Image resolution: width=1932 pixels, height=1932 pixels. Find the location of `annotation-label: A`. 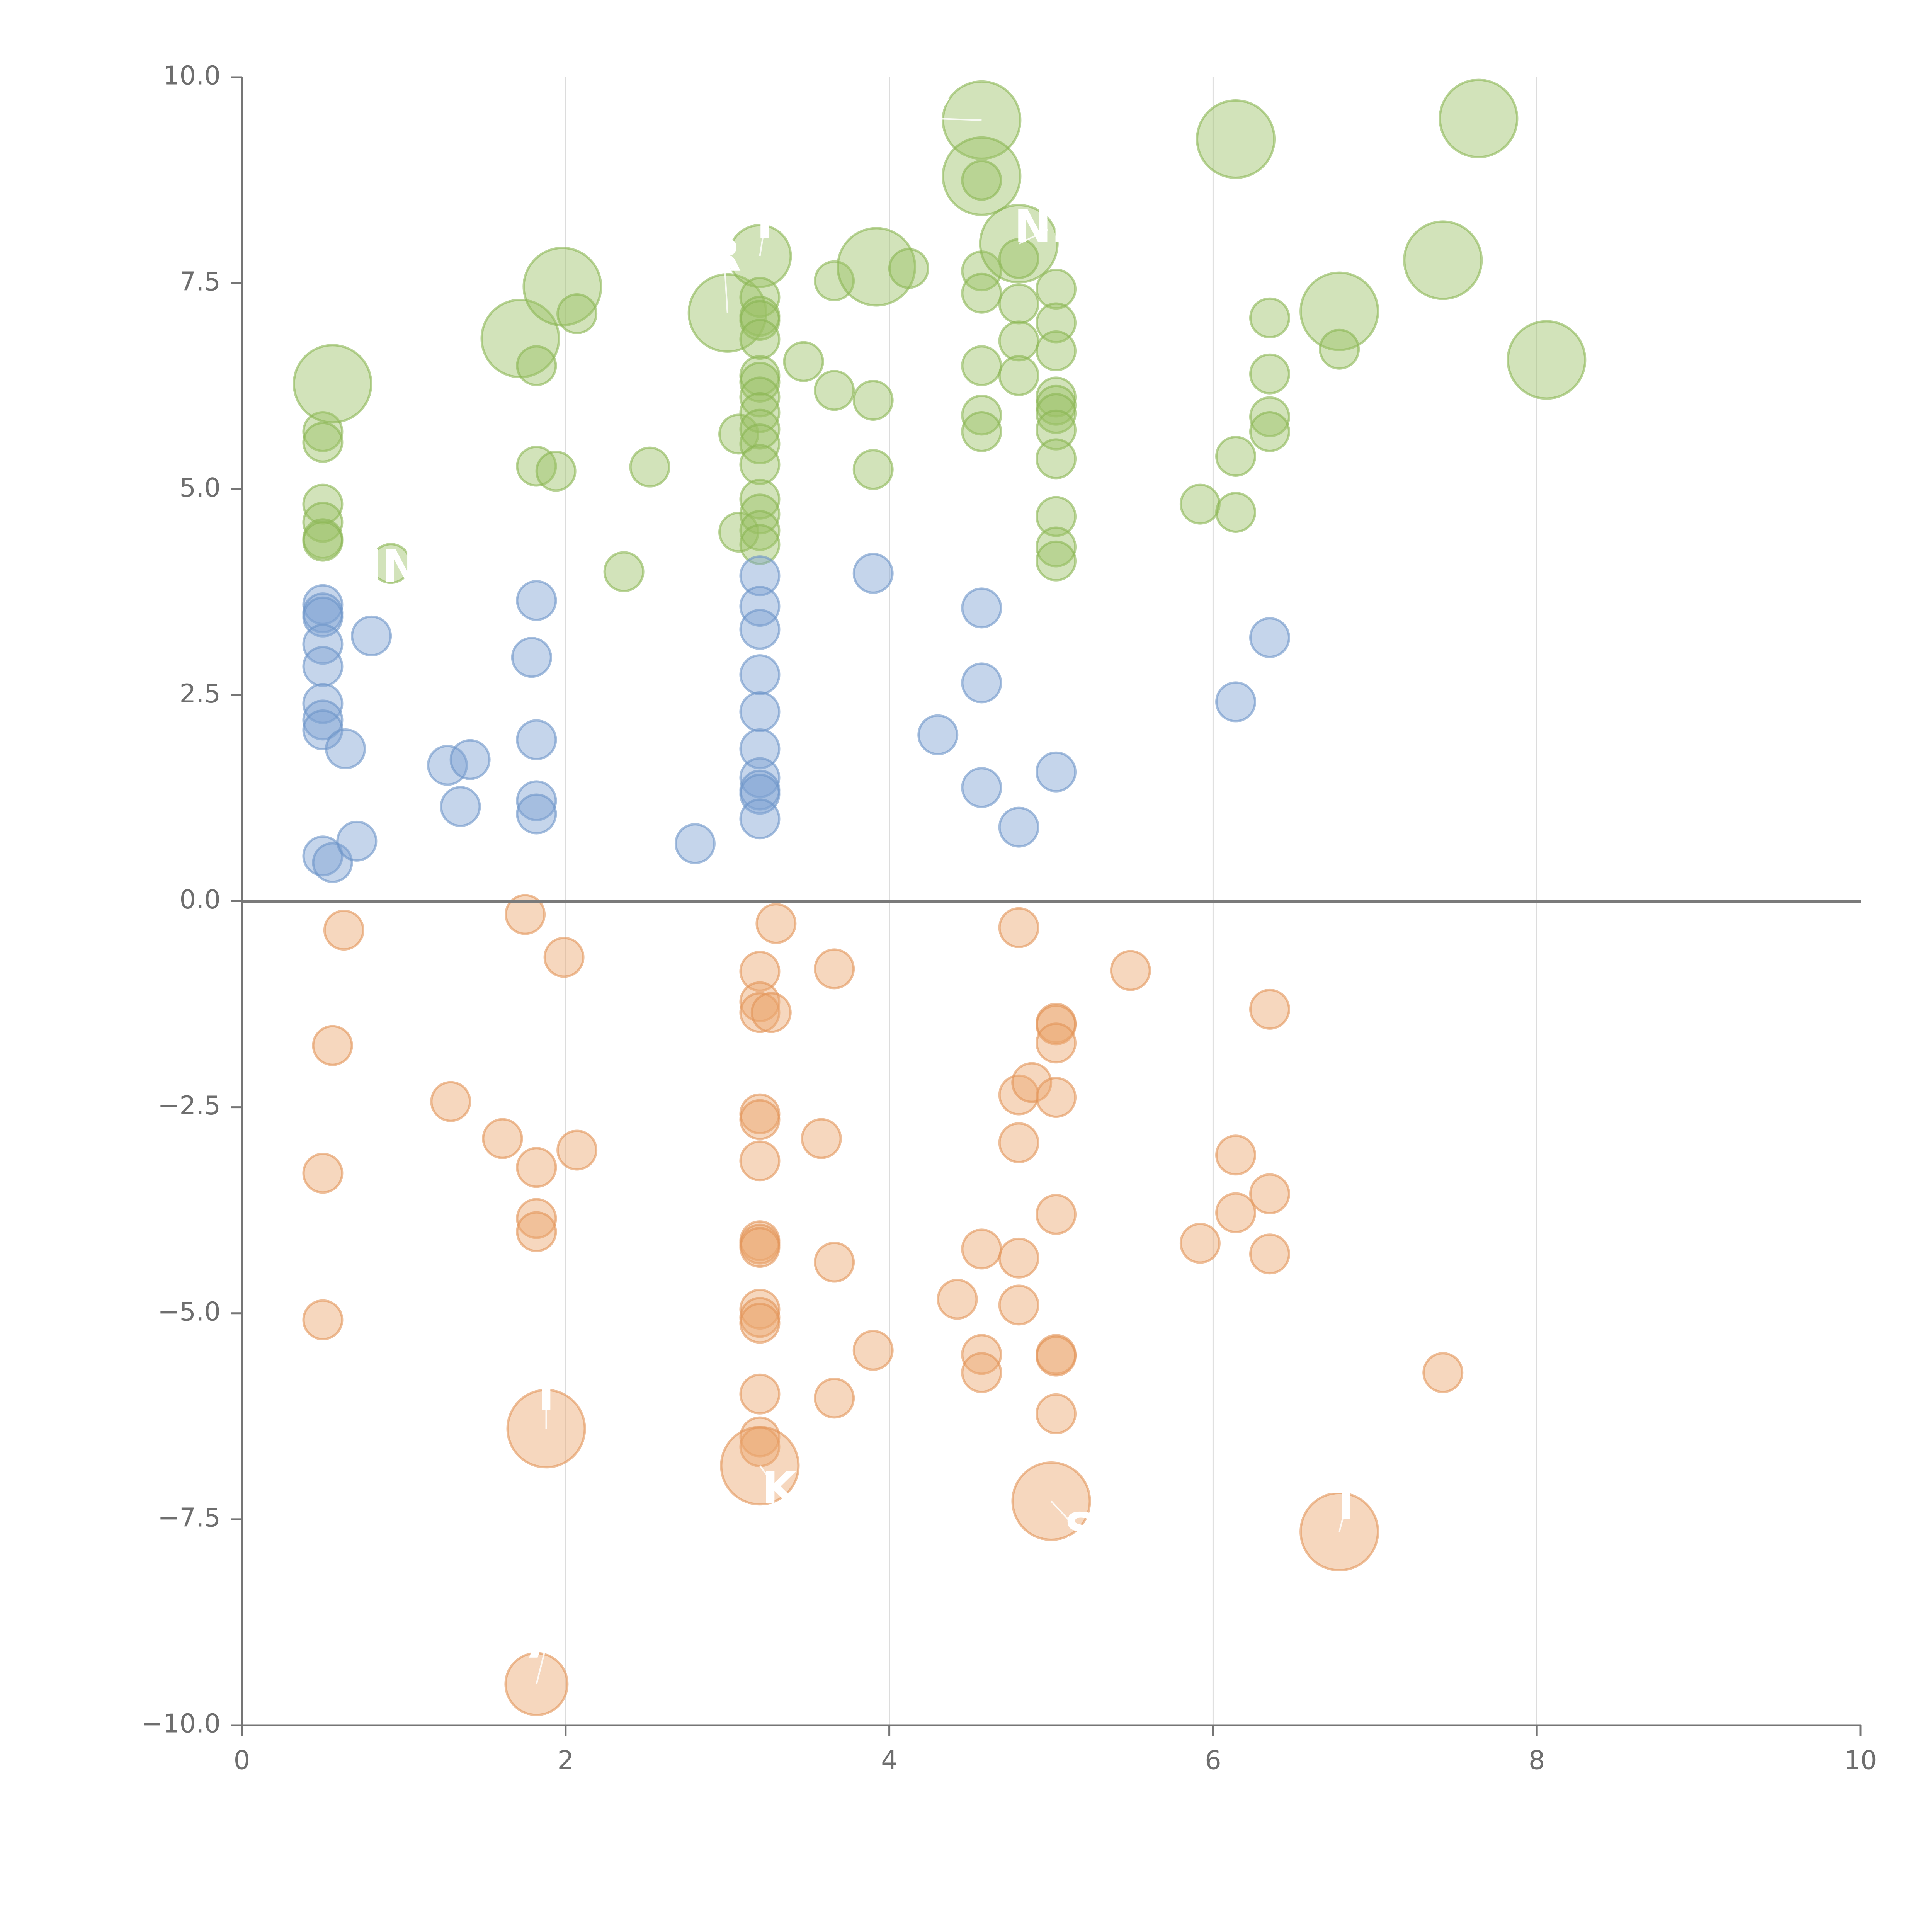

annotation-label: A is located at coordinates (546, 1643).